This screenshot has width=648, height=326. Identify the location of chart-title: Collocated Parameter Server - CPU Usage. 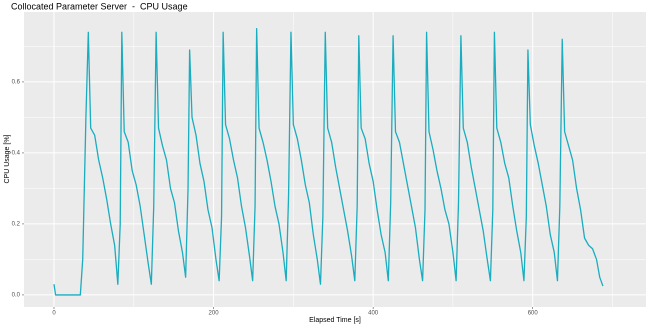
(99, 6).